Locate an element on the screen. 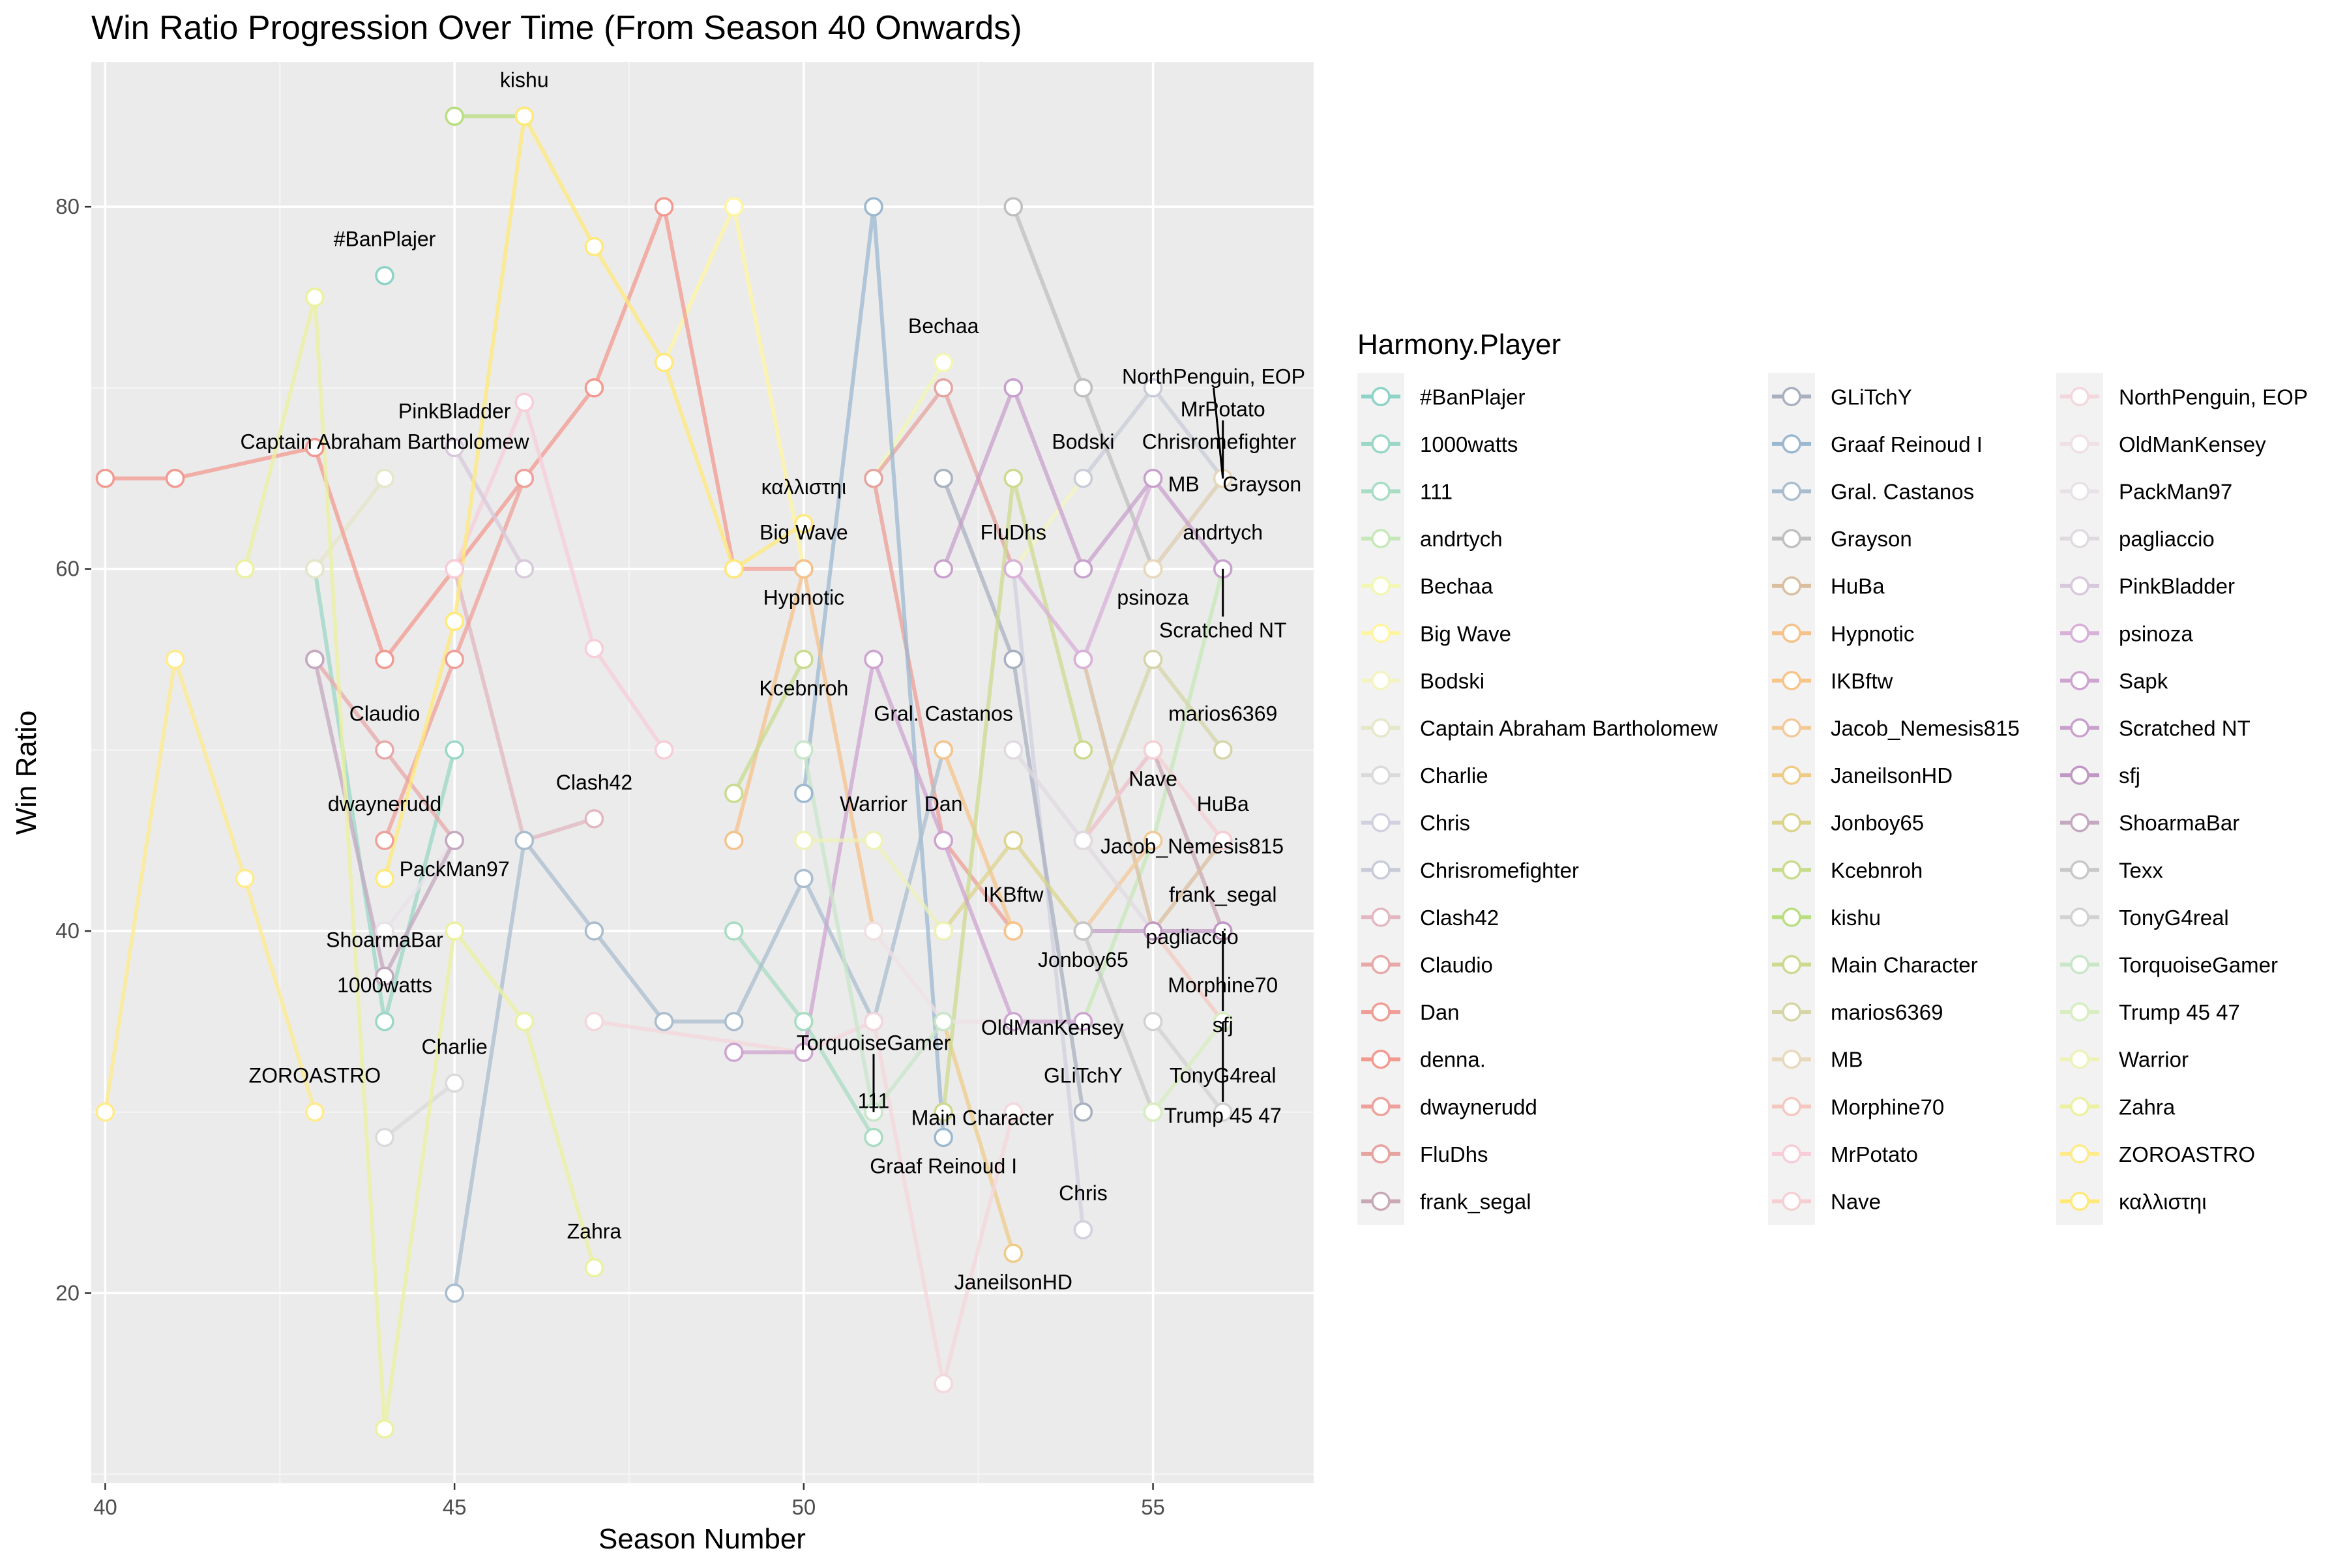  legend-entry-label: Morphine70 is located at coordinates (1887, 1107).